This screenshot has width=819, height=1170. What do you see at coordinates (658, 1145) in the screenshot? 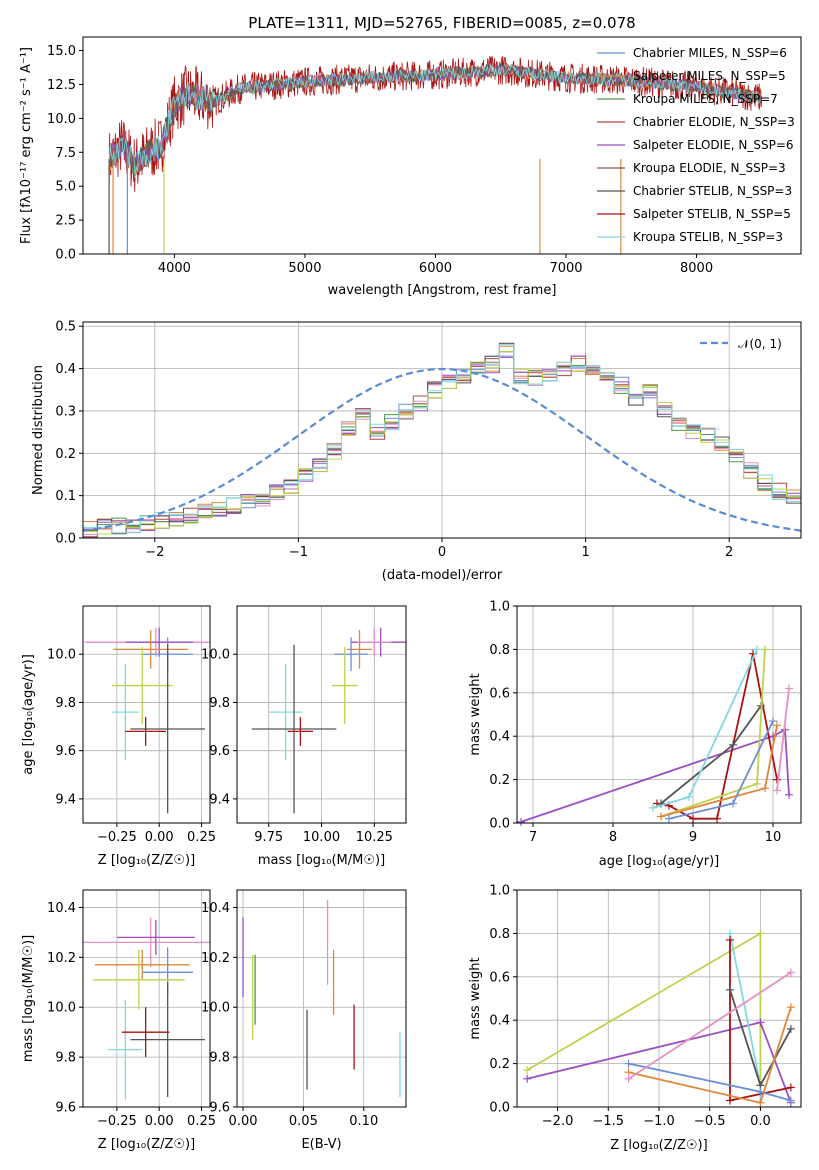
I see `Z-xlabel: Z [log₁₀(Z/Z☉)]` at bounding box center [658, 1145].